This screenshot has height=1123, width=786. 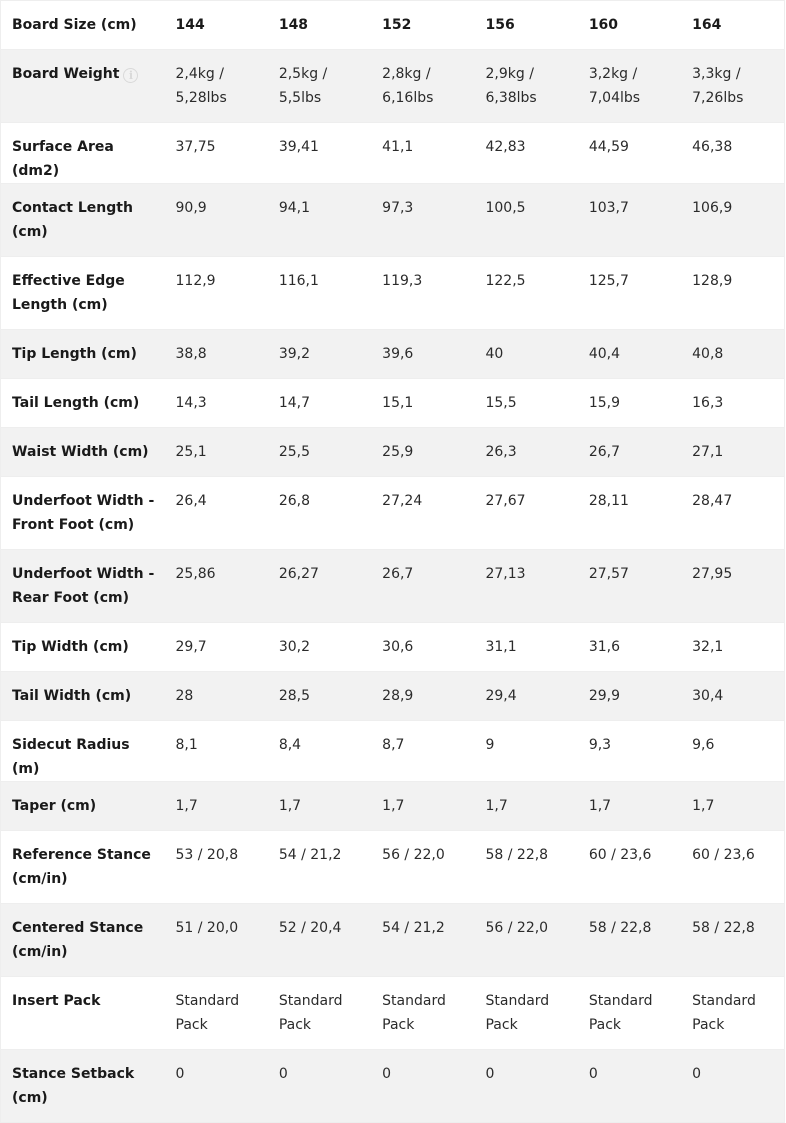 I want to click on table-cell: 2,5kg / 5,5lbs, so click(x=319, y=86).